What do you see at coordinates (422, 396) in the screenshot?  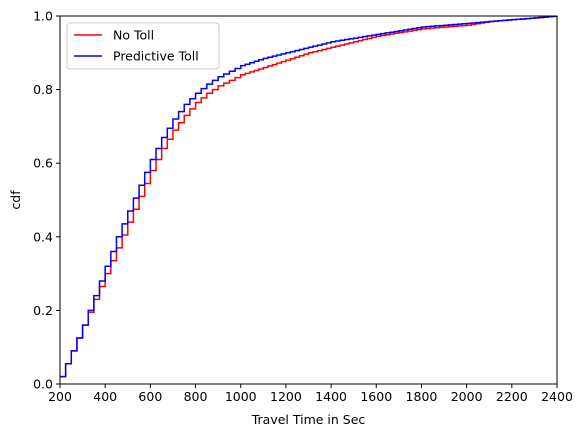 I see `x-tick-label: 1800` at bounding box center [422, 396].